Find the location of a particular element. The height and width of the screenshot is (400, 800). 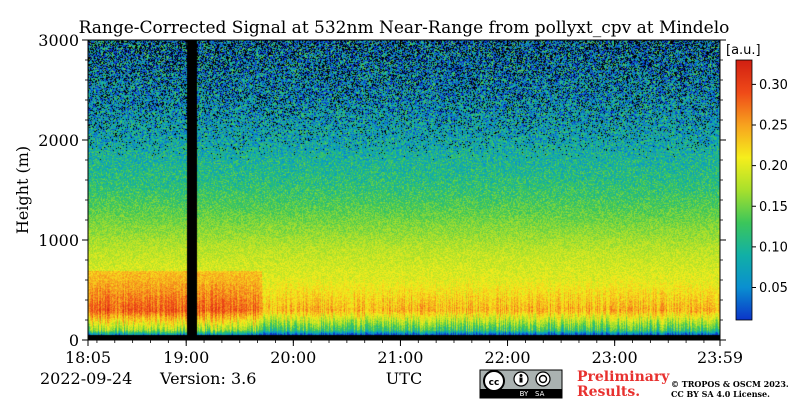

colorbar-gradient is located at coordinates (744, 190).